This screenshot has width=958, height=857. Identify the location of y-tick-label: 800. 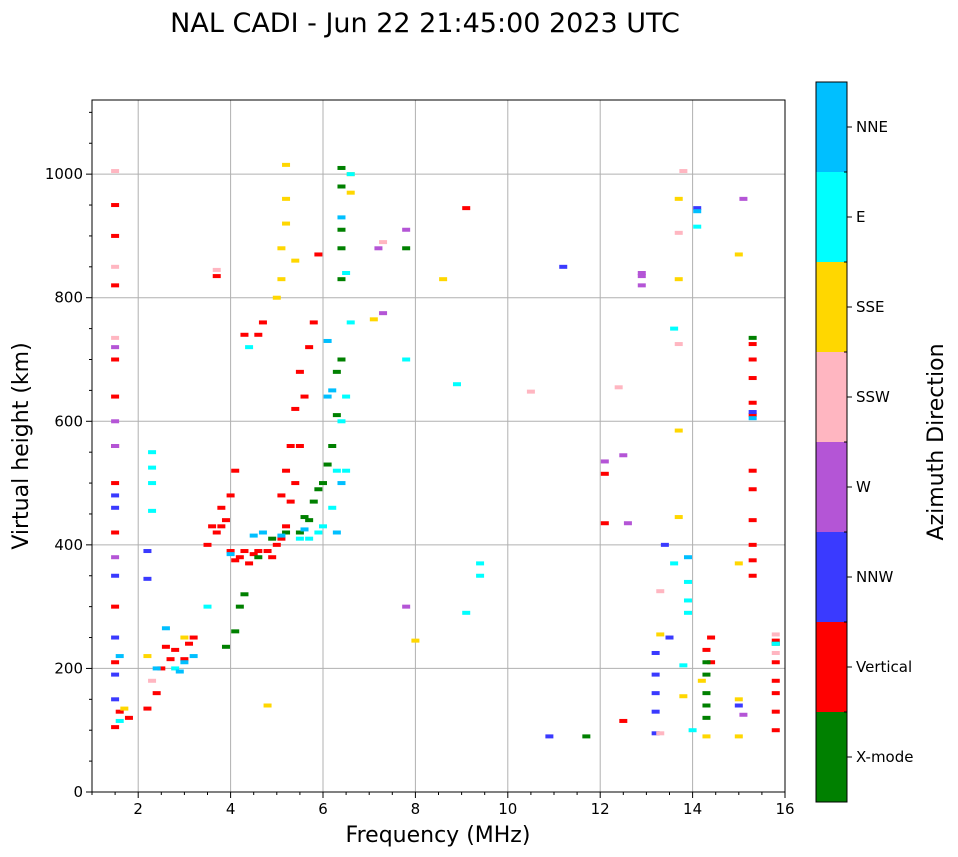
(68, 298).